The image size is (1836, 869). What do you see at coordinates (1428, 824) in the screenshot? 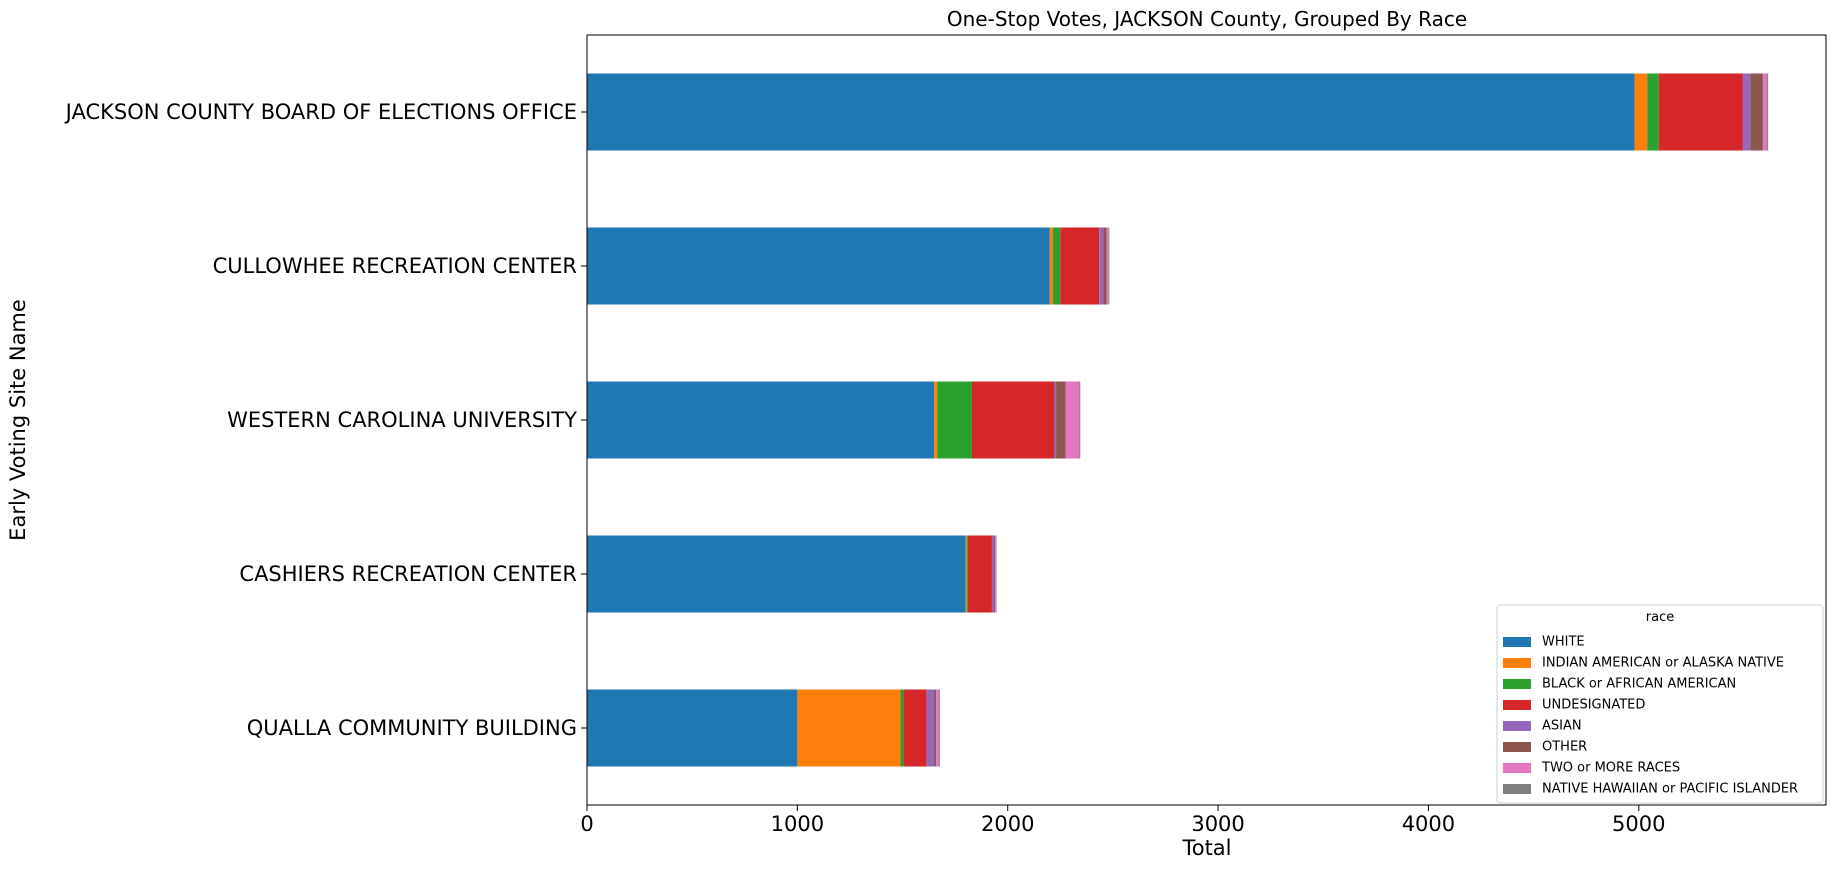
I see `x-tick-label: 4000` at bounding box center [1428, 824].